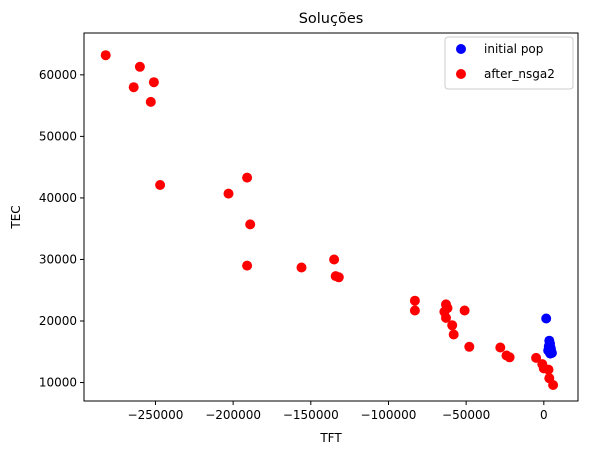 Image resolution: width=589 pixels, height=455 pixels. Describe the element at coordinates (389, 415) in the screenshot. I see `x-tick-label: −100000` at that location.